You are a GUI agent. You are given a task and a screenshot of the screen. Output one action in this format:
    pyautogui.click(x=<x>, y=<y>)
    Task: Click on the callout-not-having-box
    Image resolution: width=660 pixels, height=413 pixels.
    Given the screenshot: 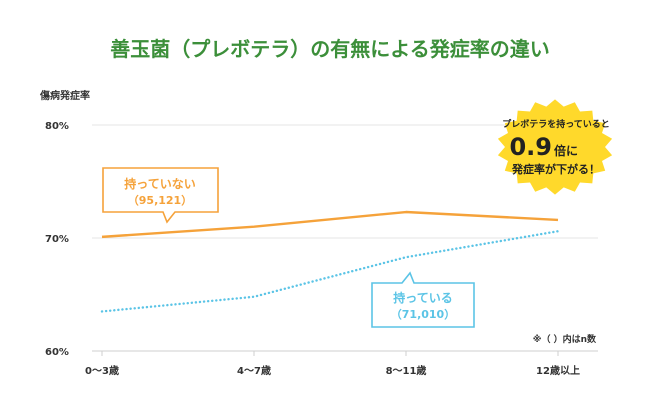 What is the action you would take?
    pyautogui.click(x=160, y=195)
    